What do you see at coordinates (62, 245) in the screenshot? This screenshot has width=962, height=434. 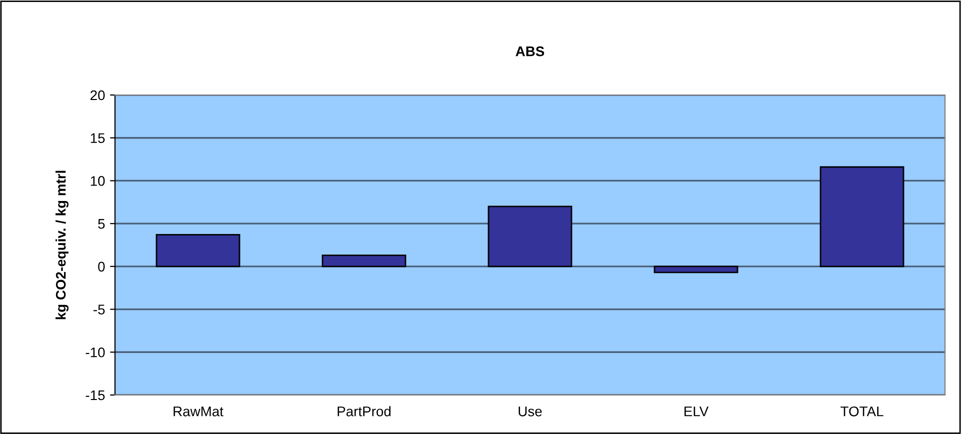 I see `y-axis-title: kg CO2-equiv. / kg mtrl` at bounding box center [62, 245].